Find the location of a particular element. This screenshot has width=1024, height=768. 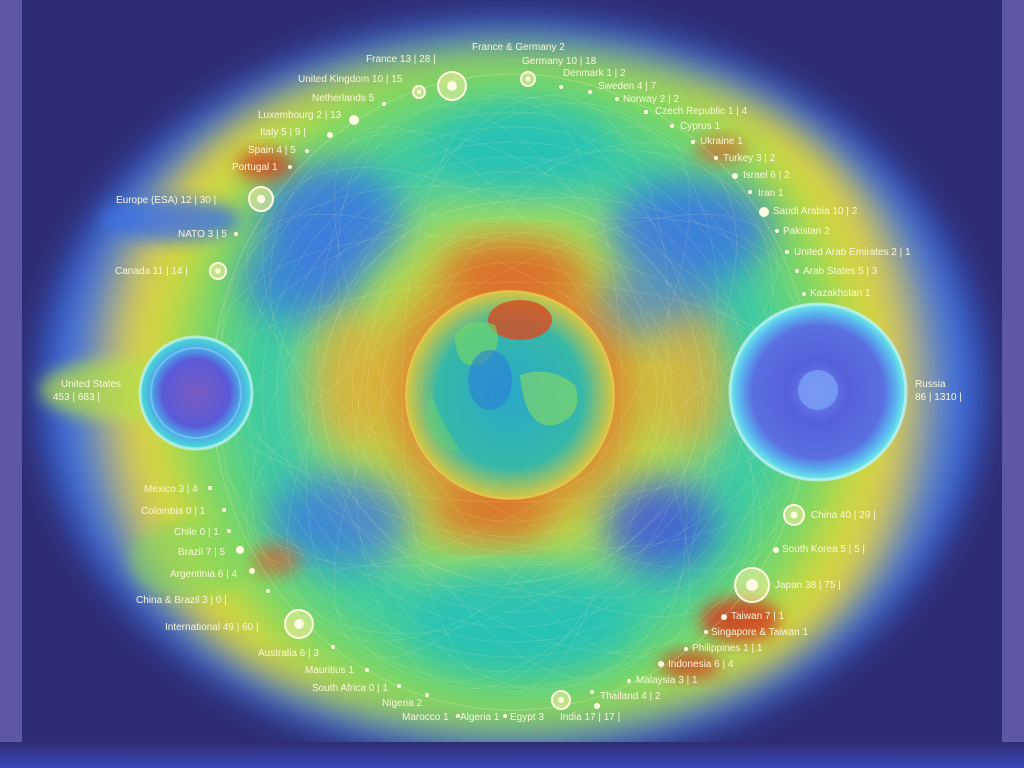

country-marker-nato is located at coordinates (236, 234).